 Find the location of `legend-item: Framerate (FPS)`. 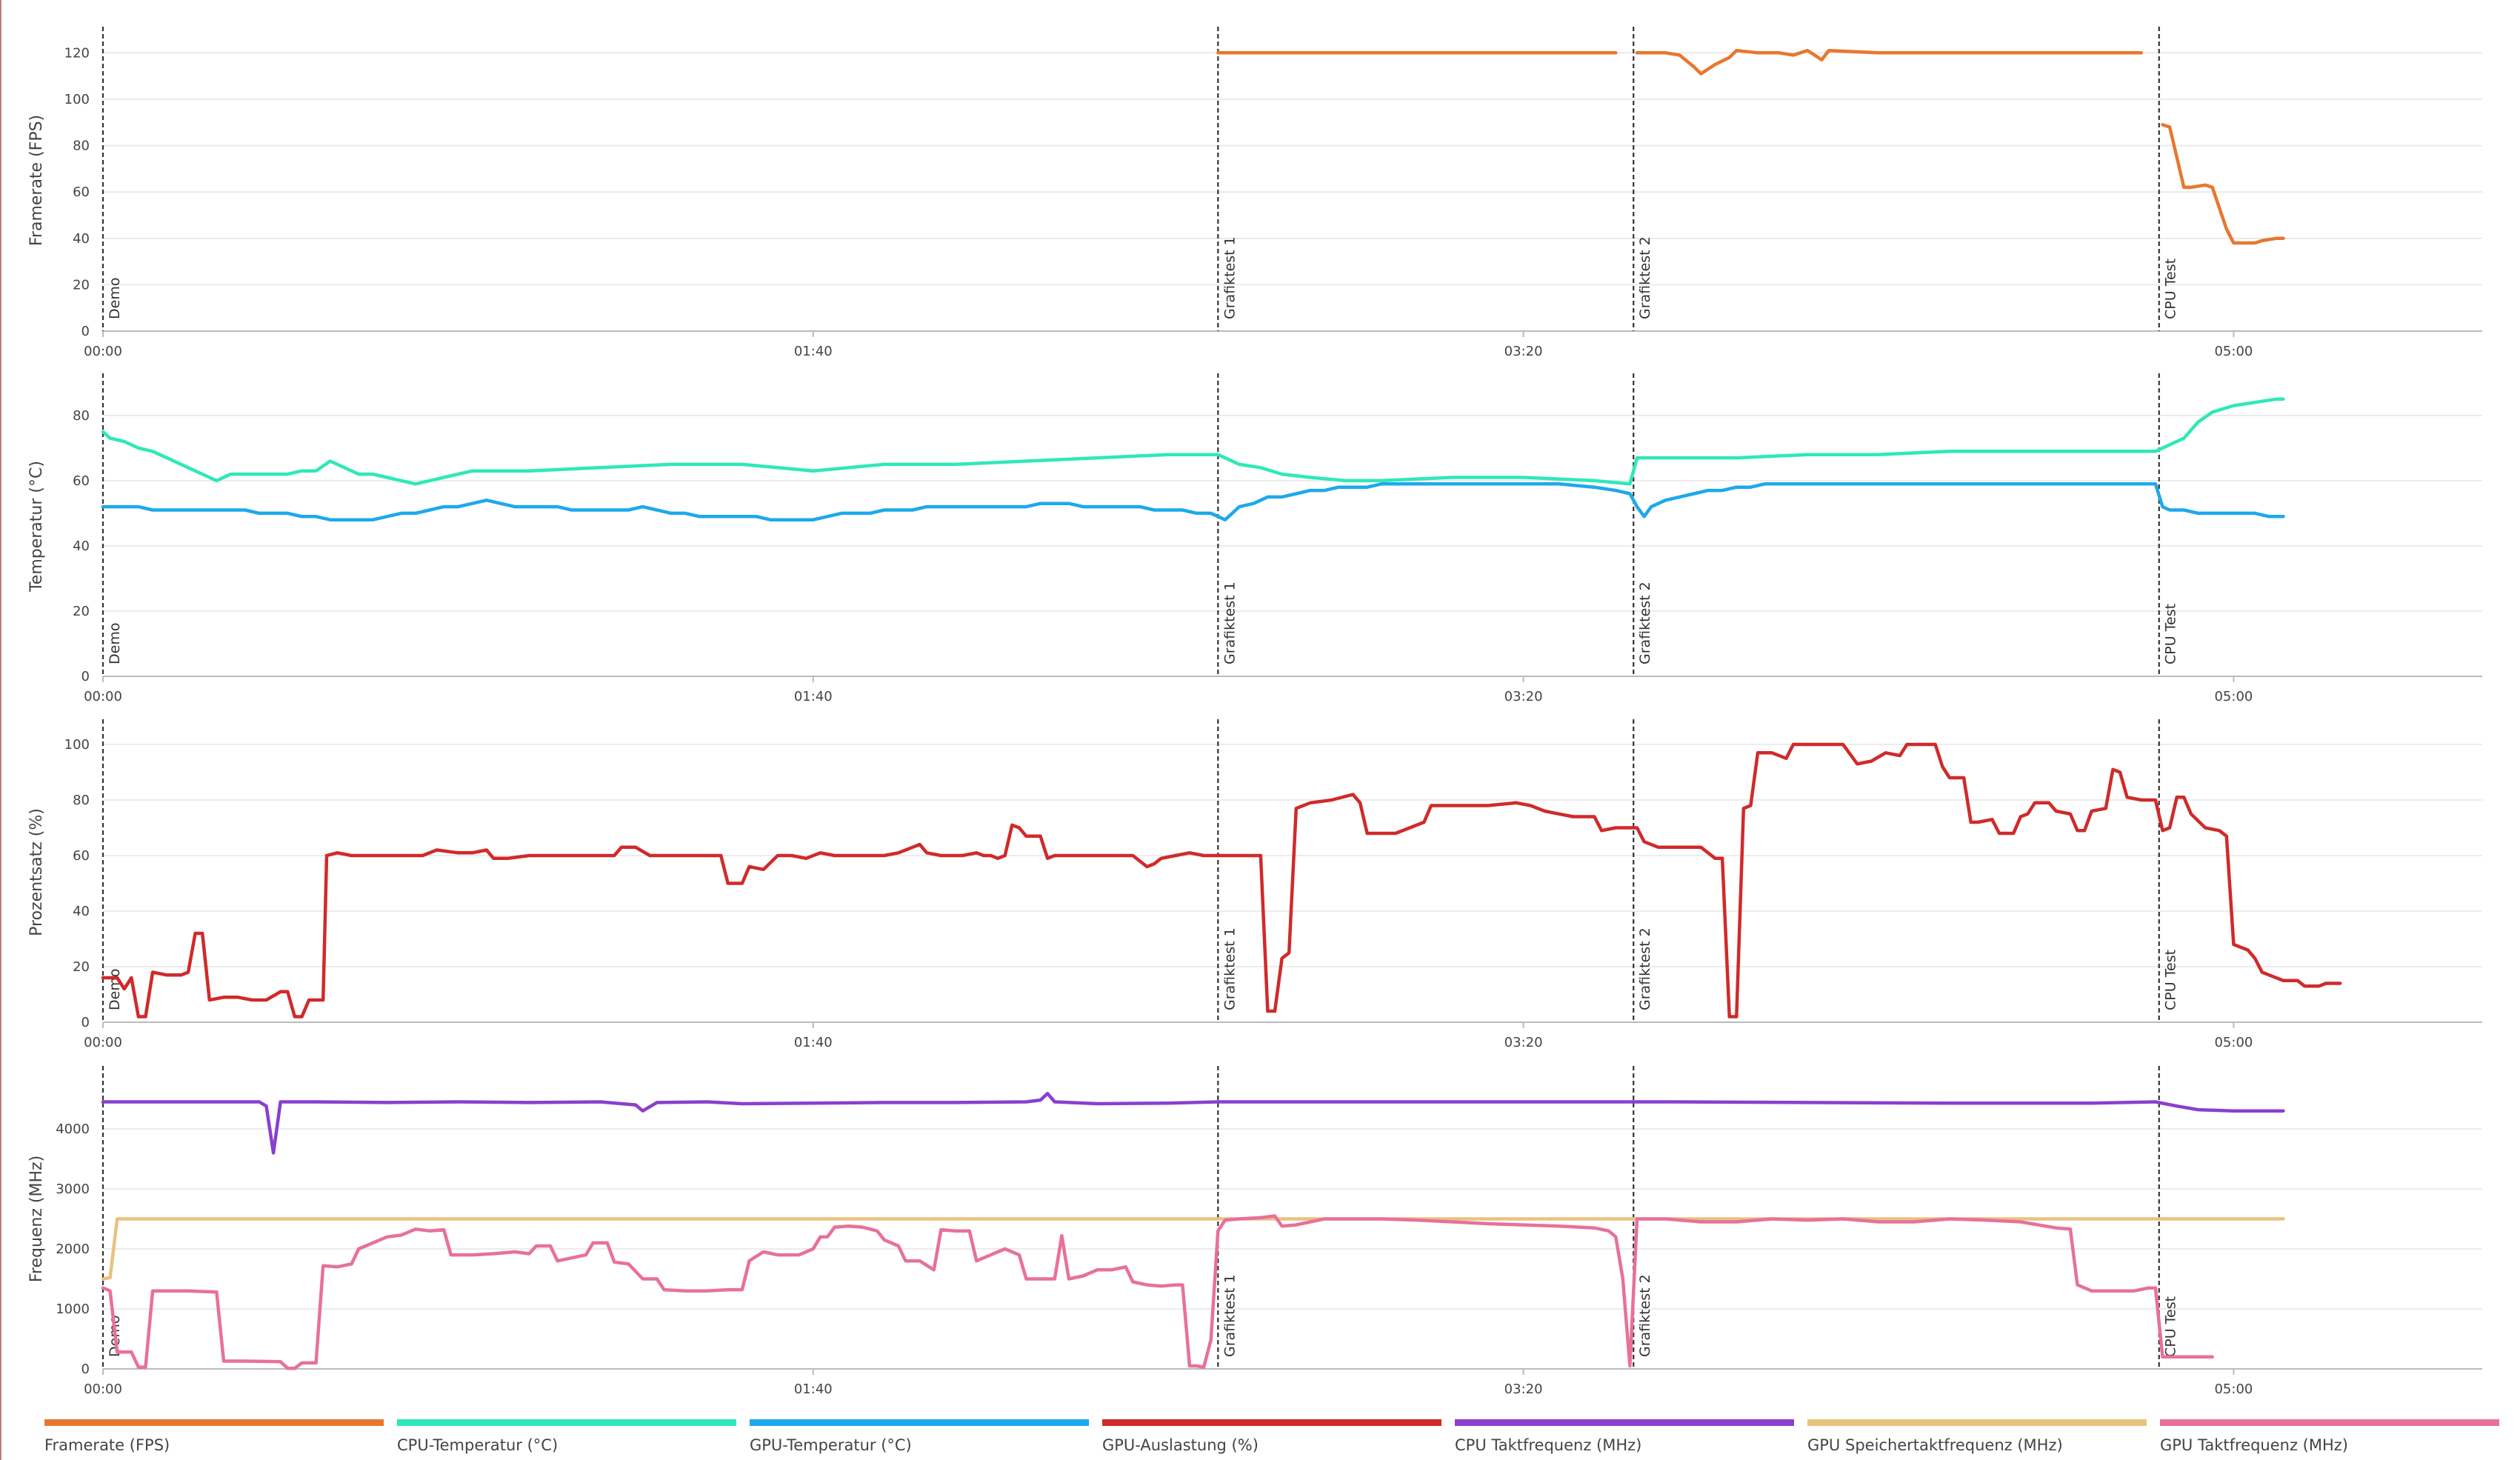

legend-item: Framerate (FPS) is located at coordinates (214, 1437).